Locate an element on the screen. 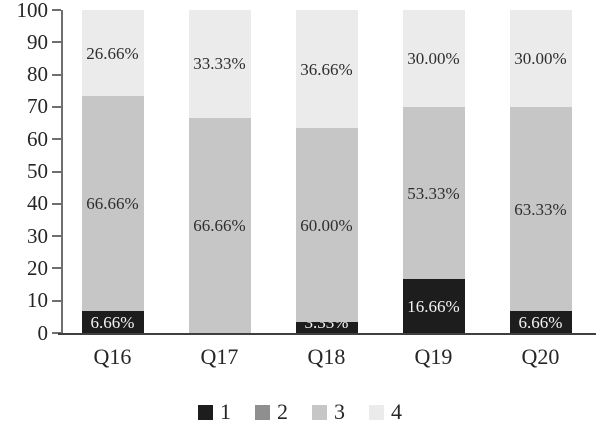 This screenshot has width=600, height=437. legend-item: 4 is located at coordinates (385, 412).